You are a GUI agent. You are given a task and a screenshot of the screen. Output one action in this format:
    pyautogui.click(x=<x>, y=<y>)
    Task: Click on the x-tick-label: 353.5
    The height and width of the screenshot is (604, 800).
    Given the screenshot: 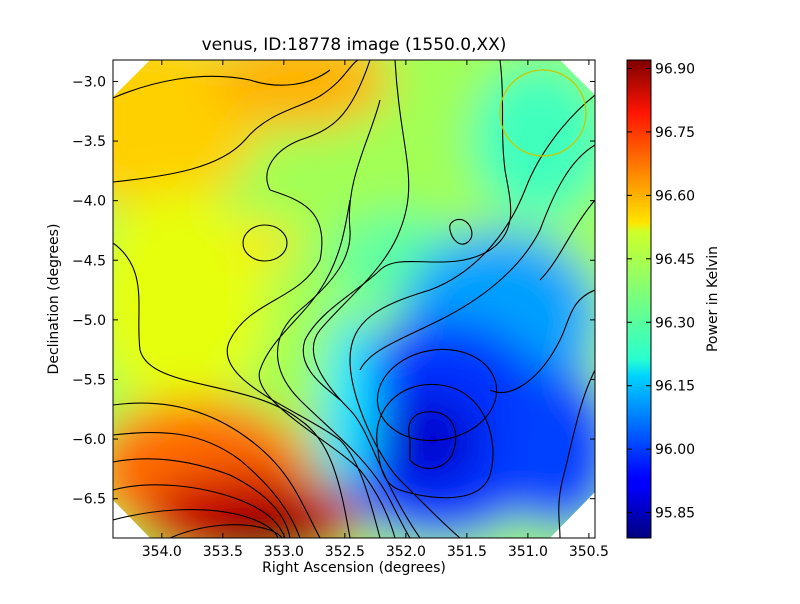 What is the action you would take?
    pyautogui.click(x=223, y=552)
    